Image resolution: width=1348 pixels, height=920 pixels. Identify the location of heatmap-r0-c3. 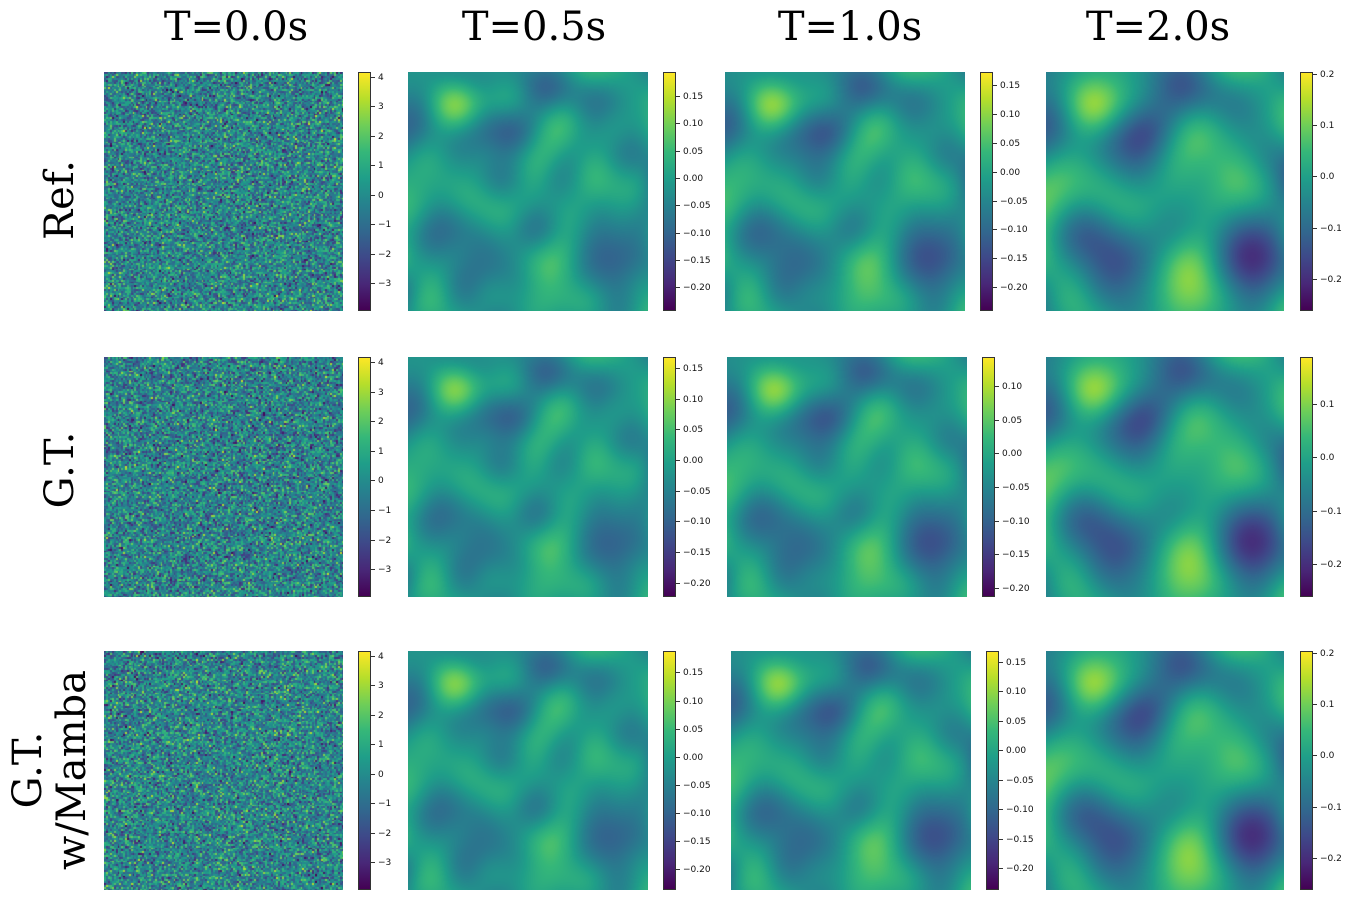
(1165, 191).